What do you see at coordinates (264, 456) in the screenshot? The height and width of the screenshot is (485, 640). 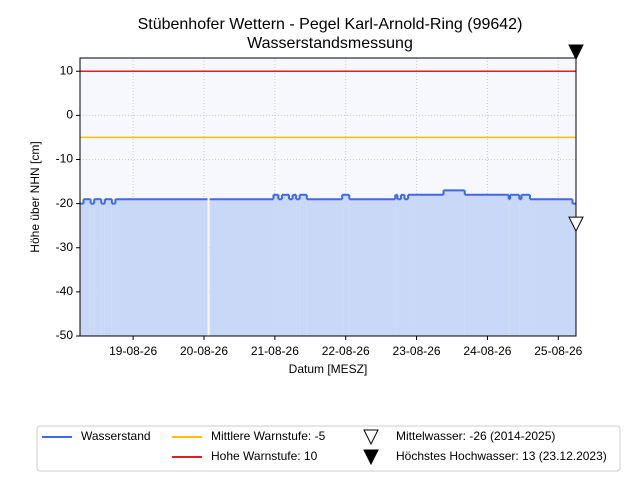 I see `legend-label: Hohe Warnstufe: 10` at bounding box center [264, 456].